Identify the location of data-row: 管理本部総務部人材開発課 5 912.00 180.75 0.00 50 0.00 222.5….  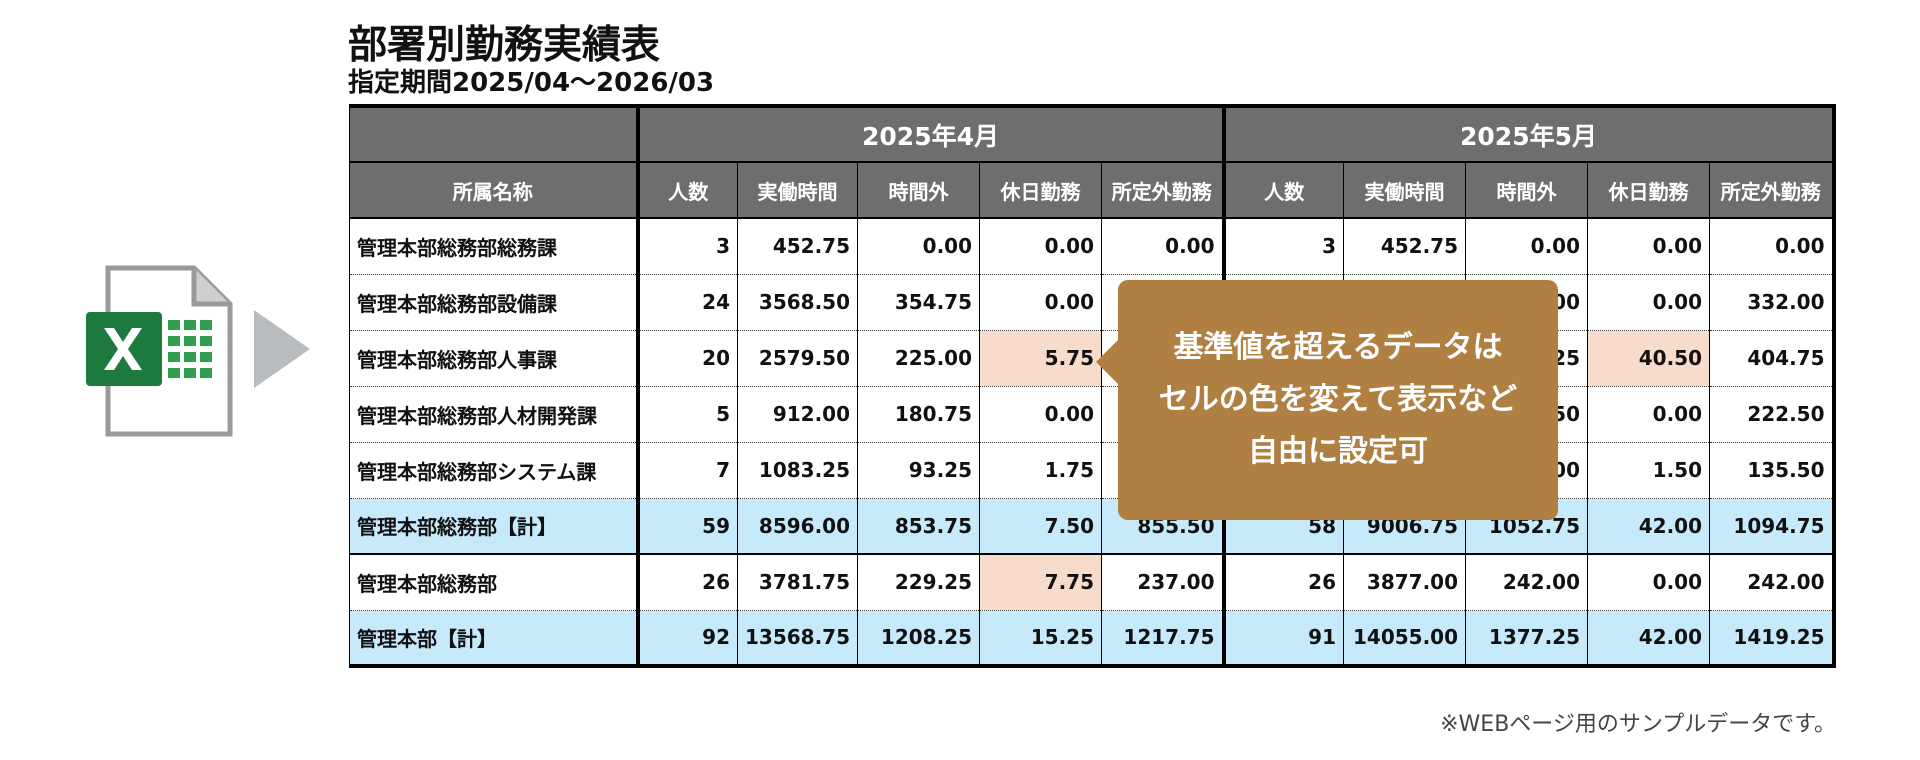
(1092, 414).